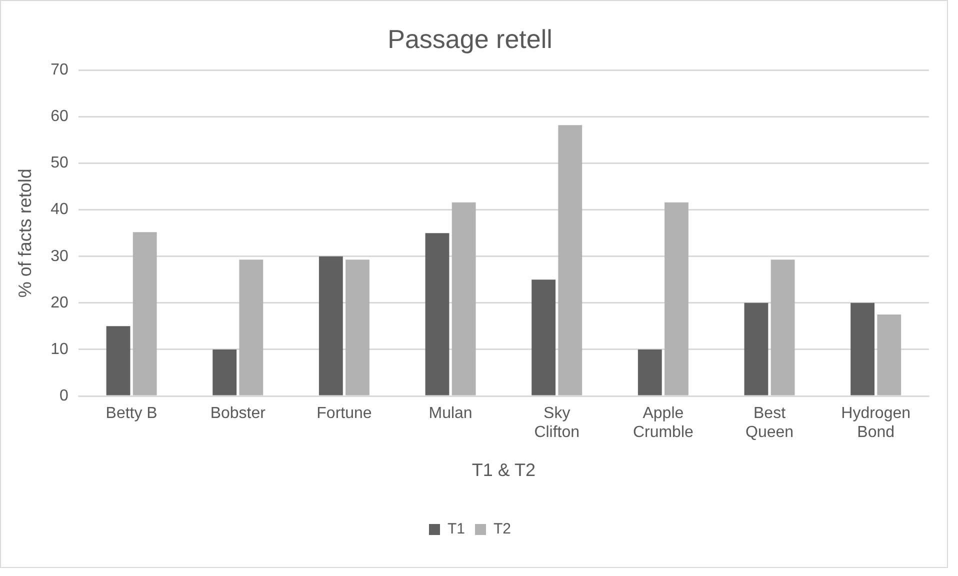 The width and height of the screenshot is (958, 576). I want to click on y-tick-label: 50, so click(59, 163).